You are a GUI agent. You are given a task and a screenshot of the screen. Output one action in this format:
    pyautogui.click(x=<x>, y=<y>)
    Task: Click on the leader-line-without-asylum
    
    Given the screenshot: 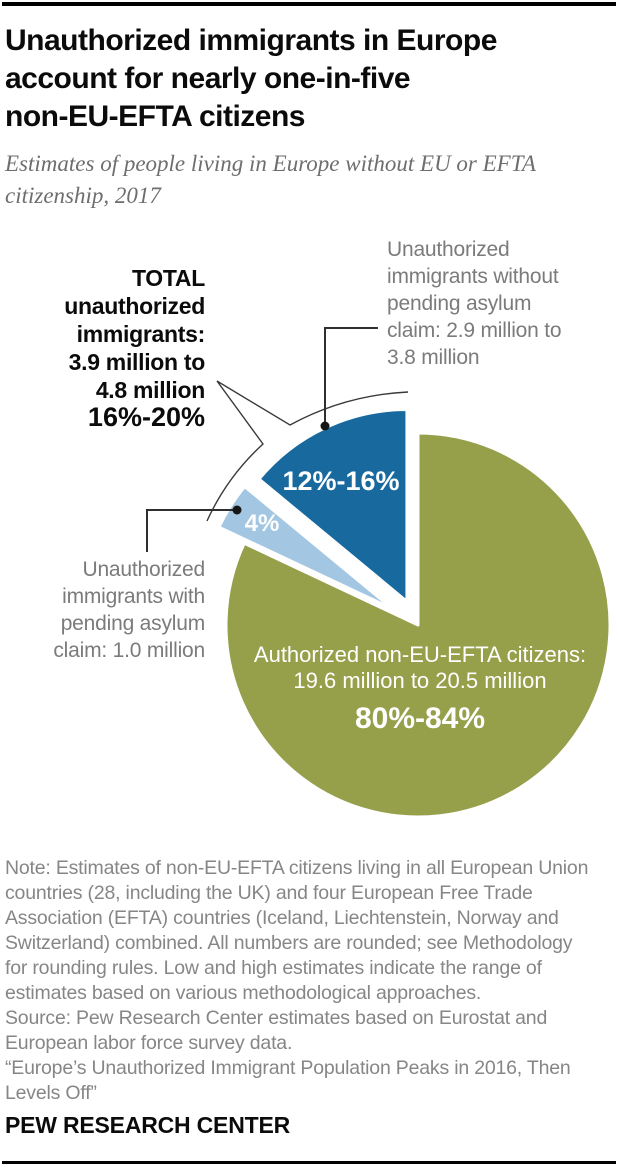 What is the action you would take?
    pyautogui.click(x=351, y=376)
    